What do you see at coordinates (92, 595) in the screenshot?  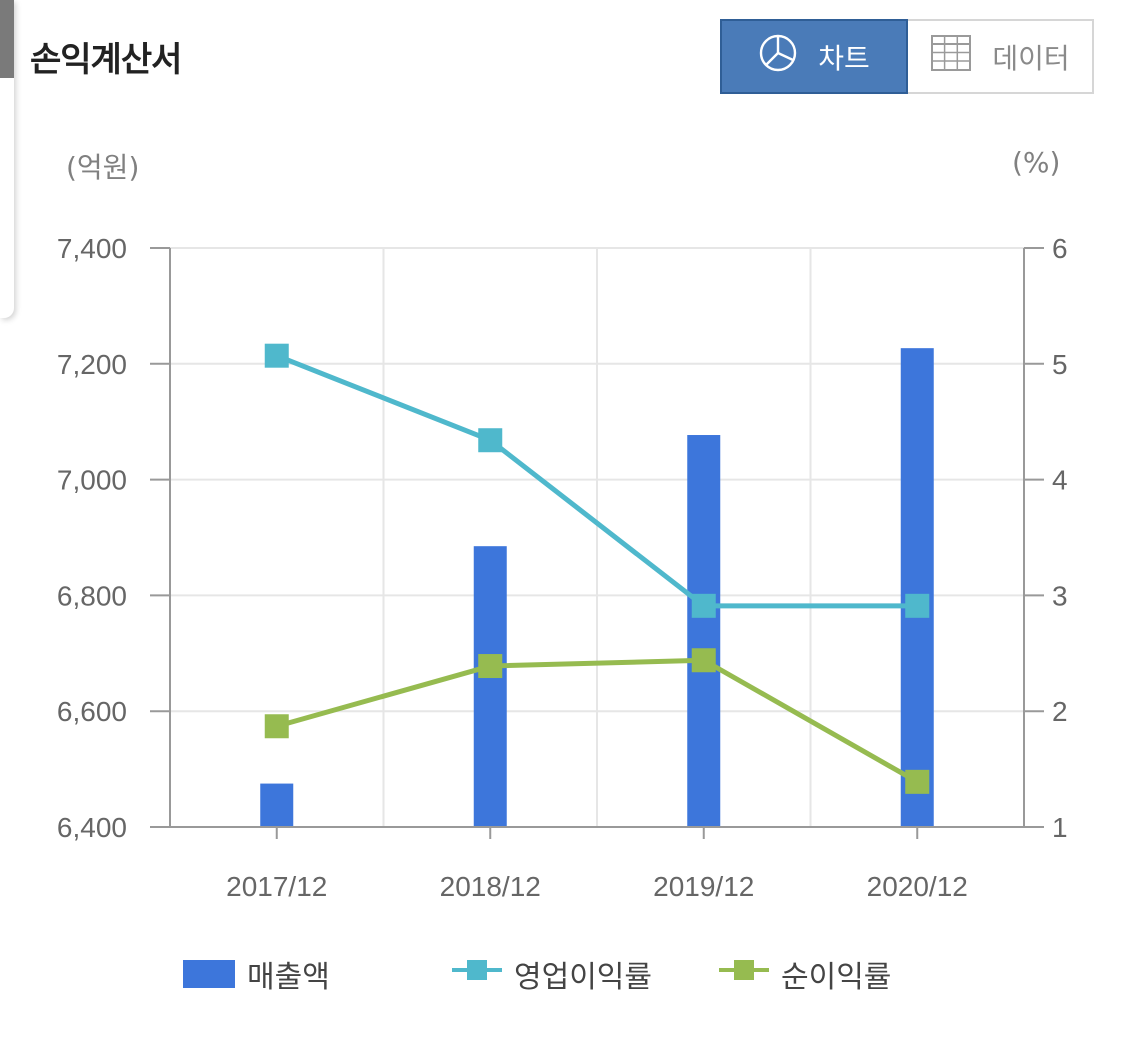 I see `left-axis-tick-label: 6,800` at bounding box center [92, 595].